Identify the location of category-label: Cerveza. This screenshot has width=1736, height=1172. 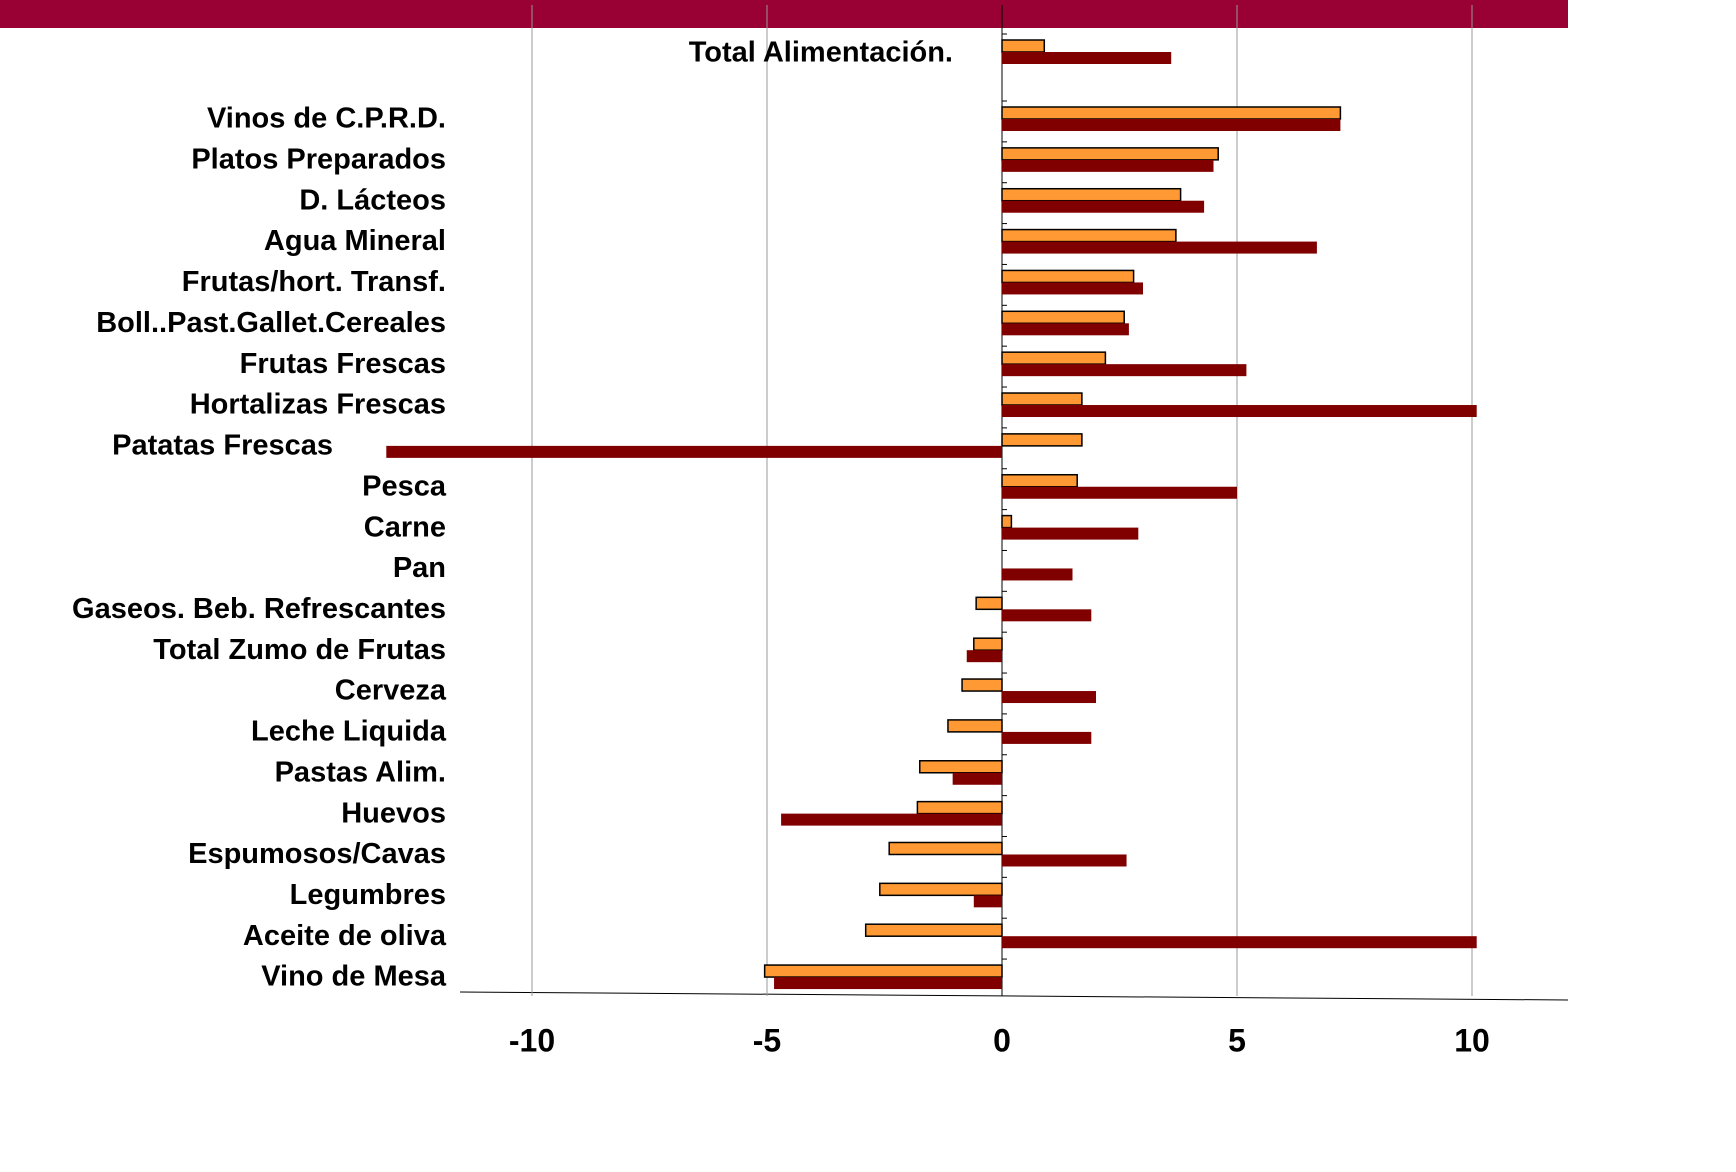
(391, 691).